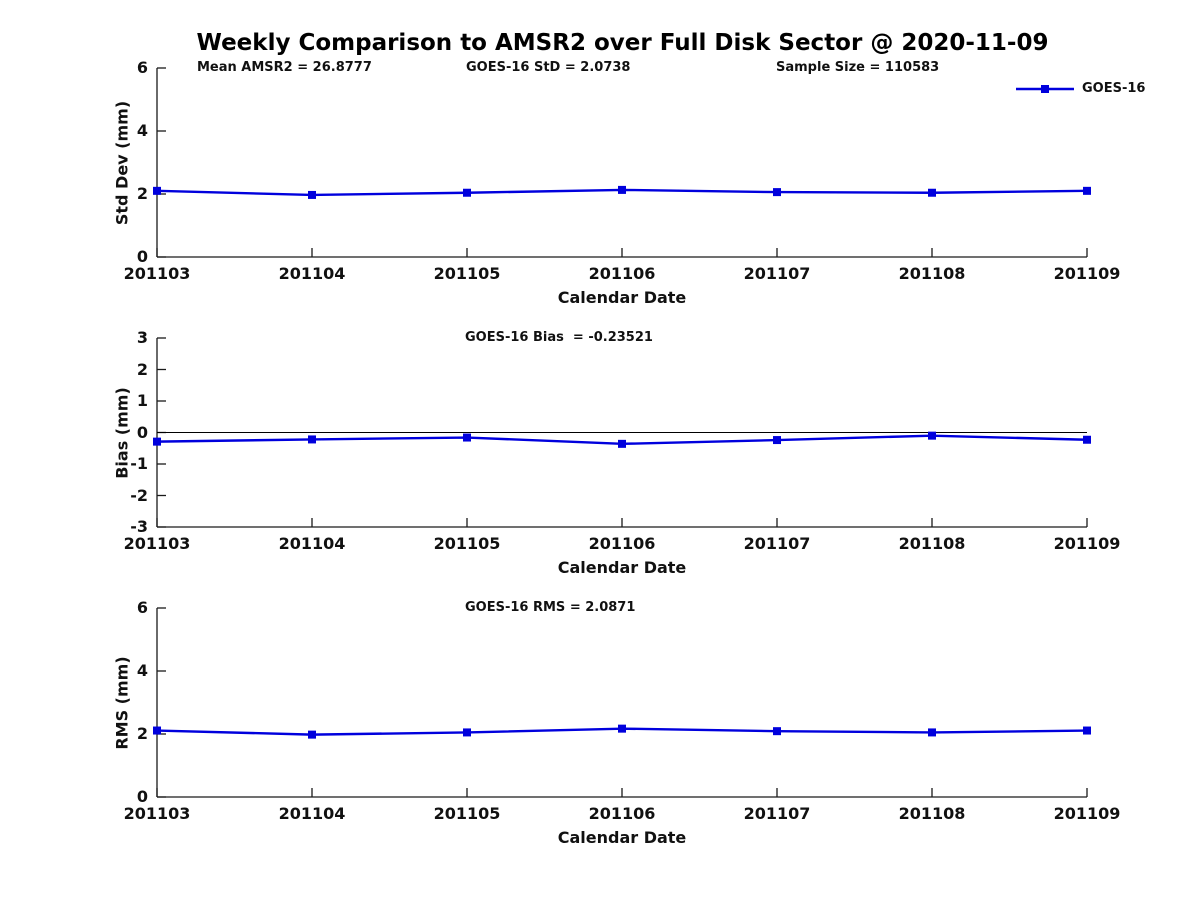  Describe the element at coordinates (548, 67) in the screenshot. I see `panel-annotation: GOES-16 StD = 2.0738` at that location.